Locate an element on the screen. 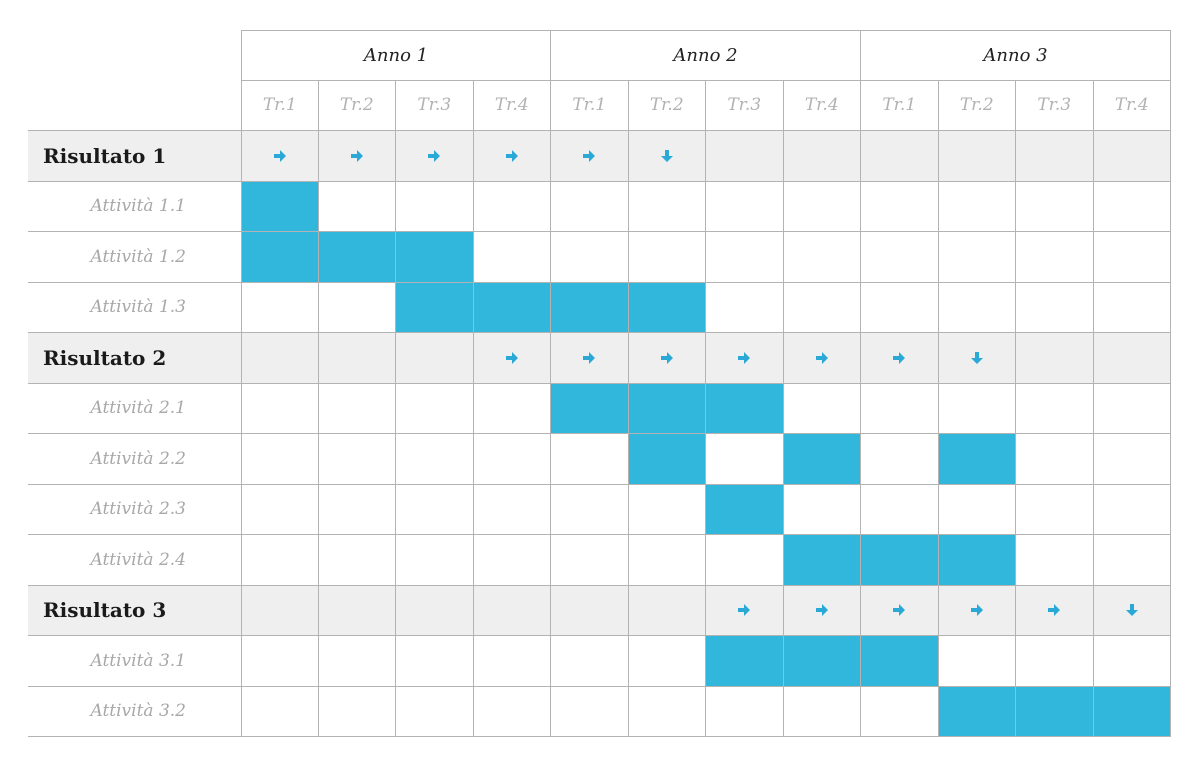  activity-label: Attività 2.3 is located at coordinates (134, 510).